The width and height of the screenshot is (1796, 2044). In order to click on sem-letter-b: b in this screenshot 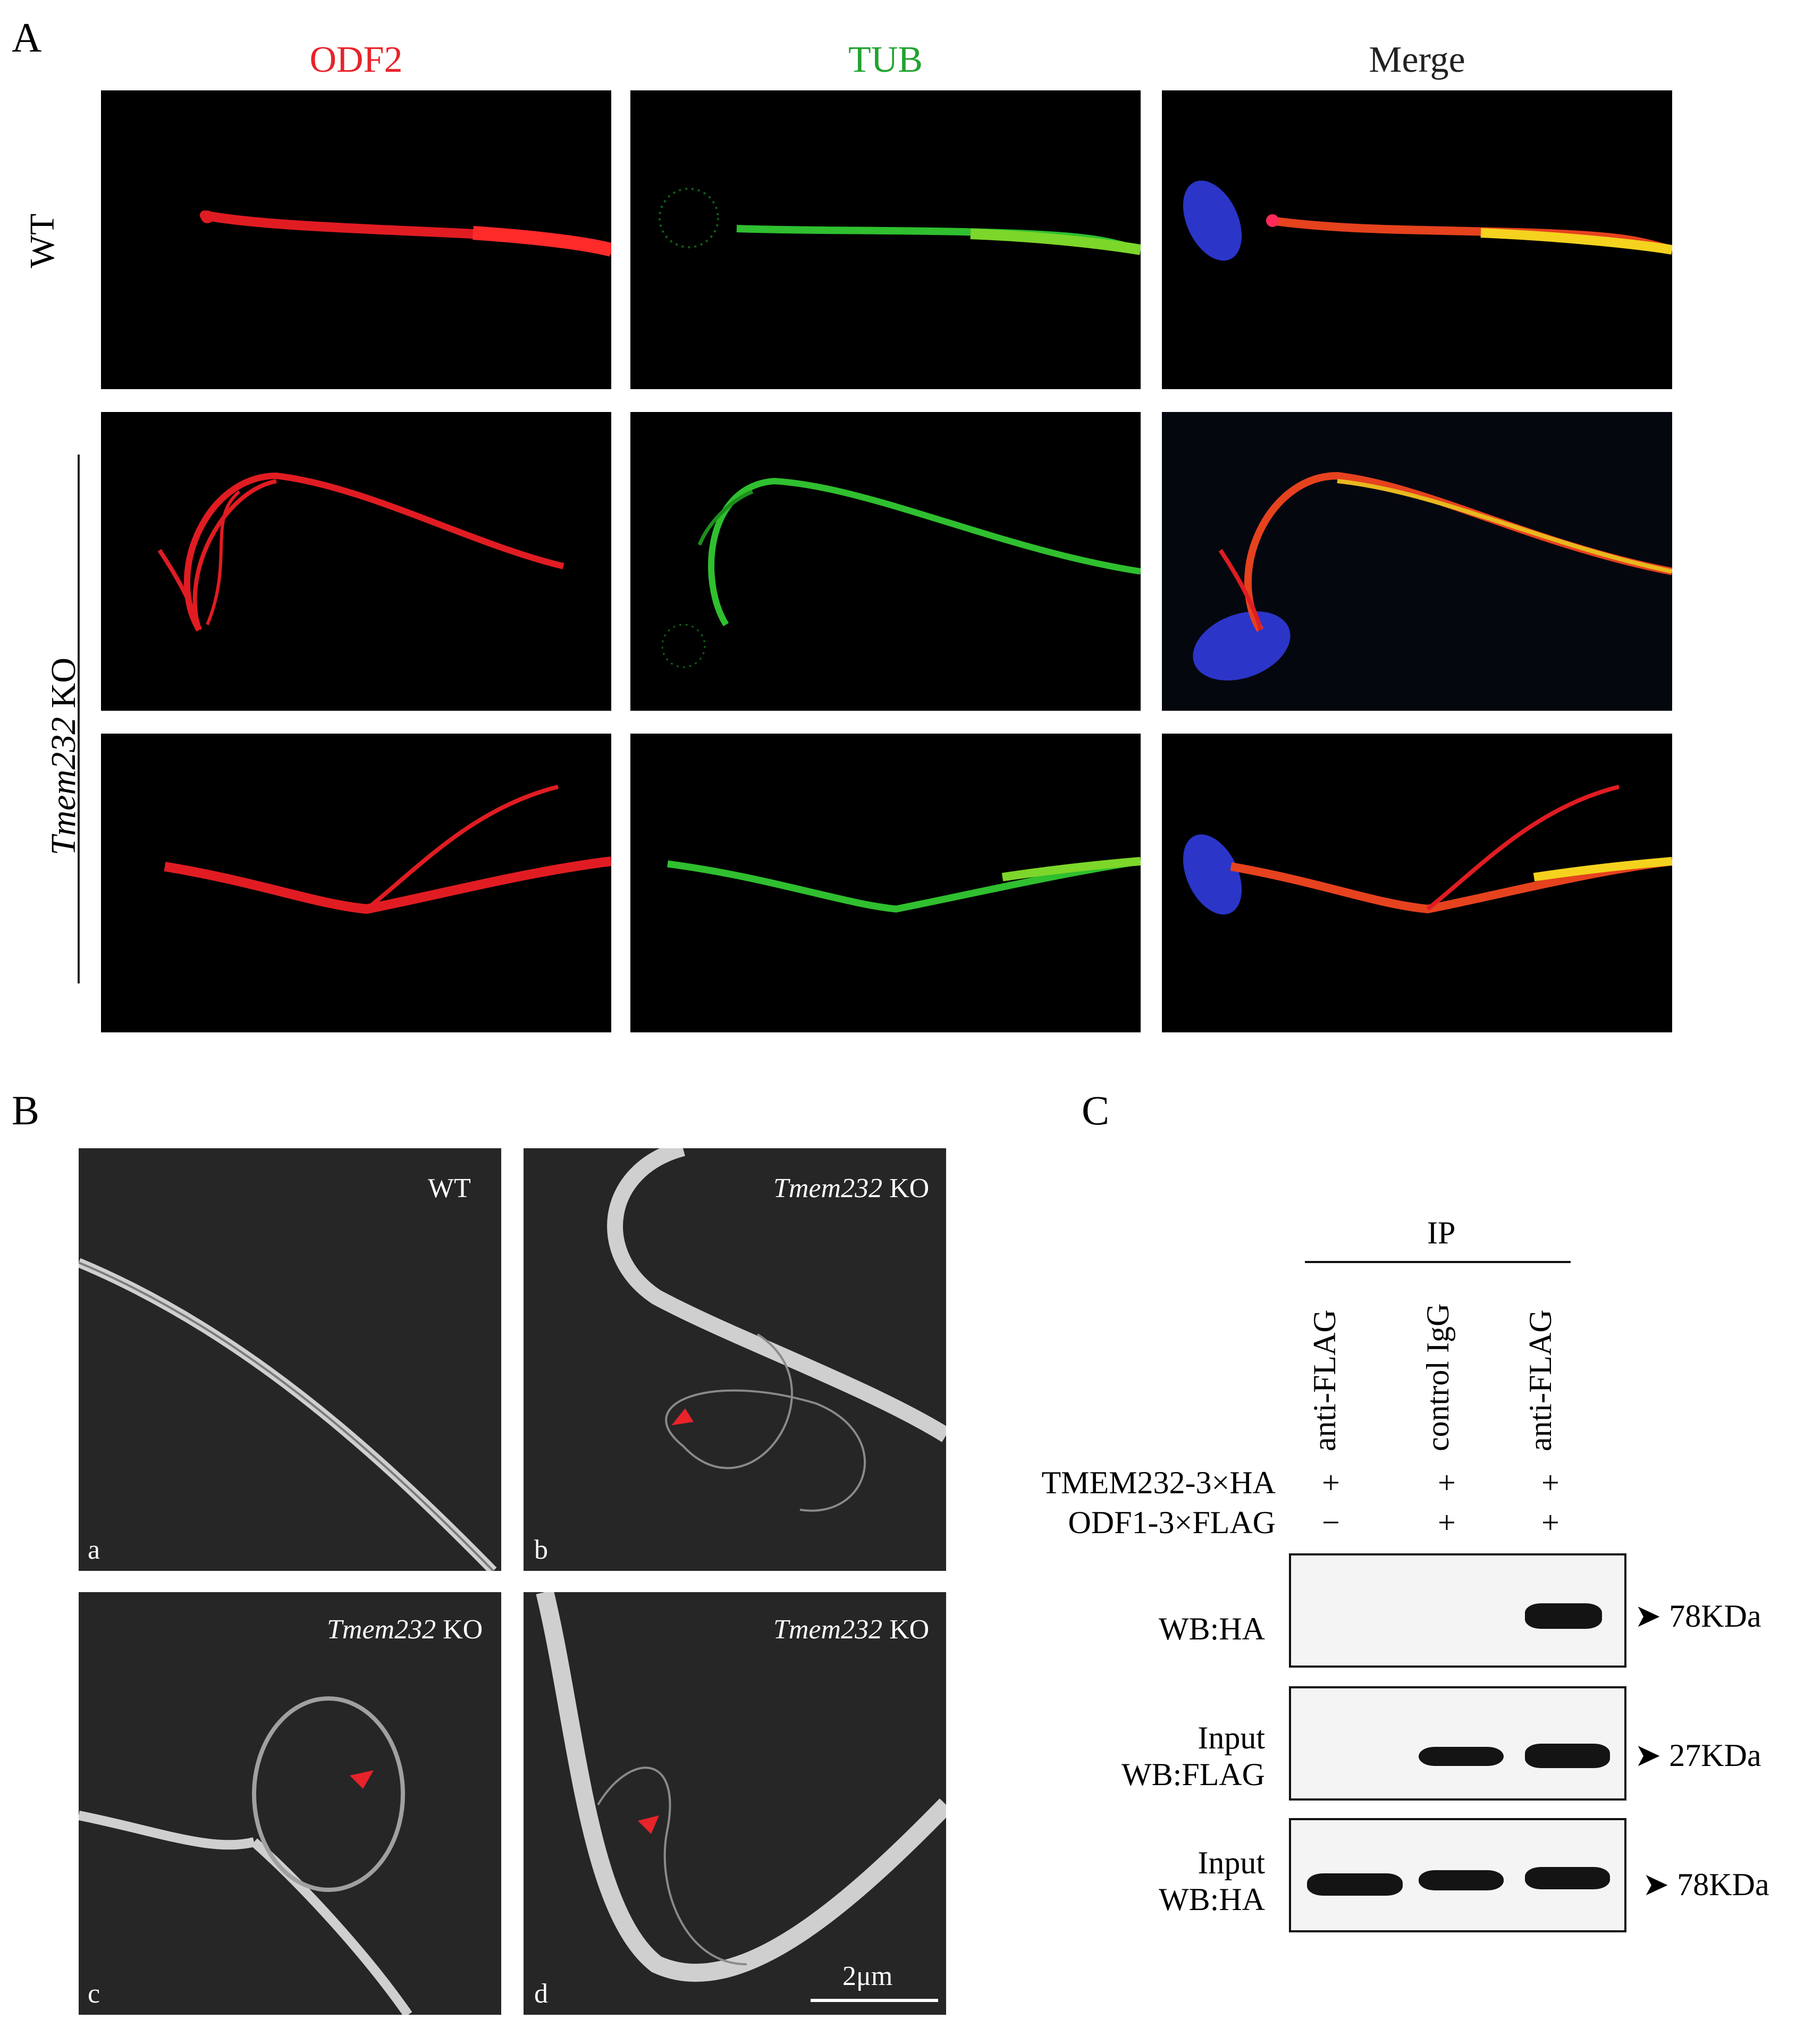, I will do `click(541, 1550)`.